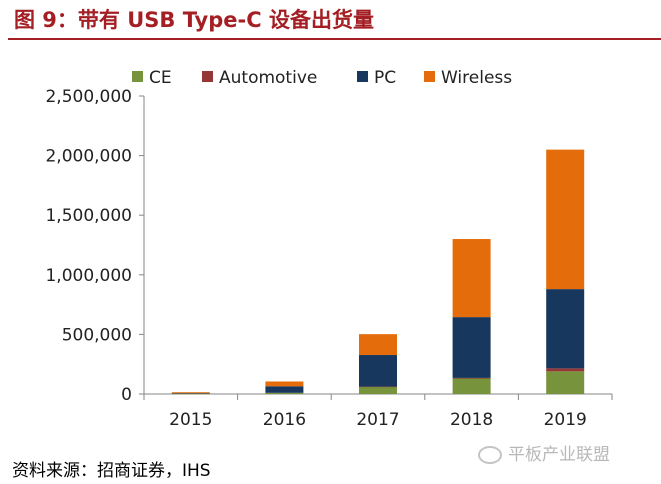 The height and width of the screenshot is (484, 661). What do you see at coordinates (194, 20) in the screenshot?
I see `figure-title: 图 9：带有 USB Type-C 设备出货量` at bounding box center [194, 20].